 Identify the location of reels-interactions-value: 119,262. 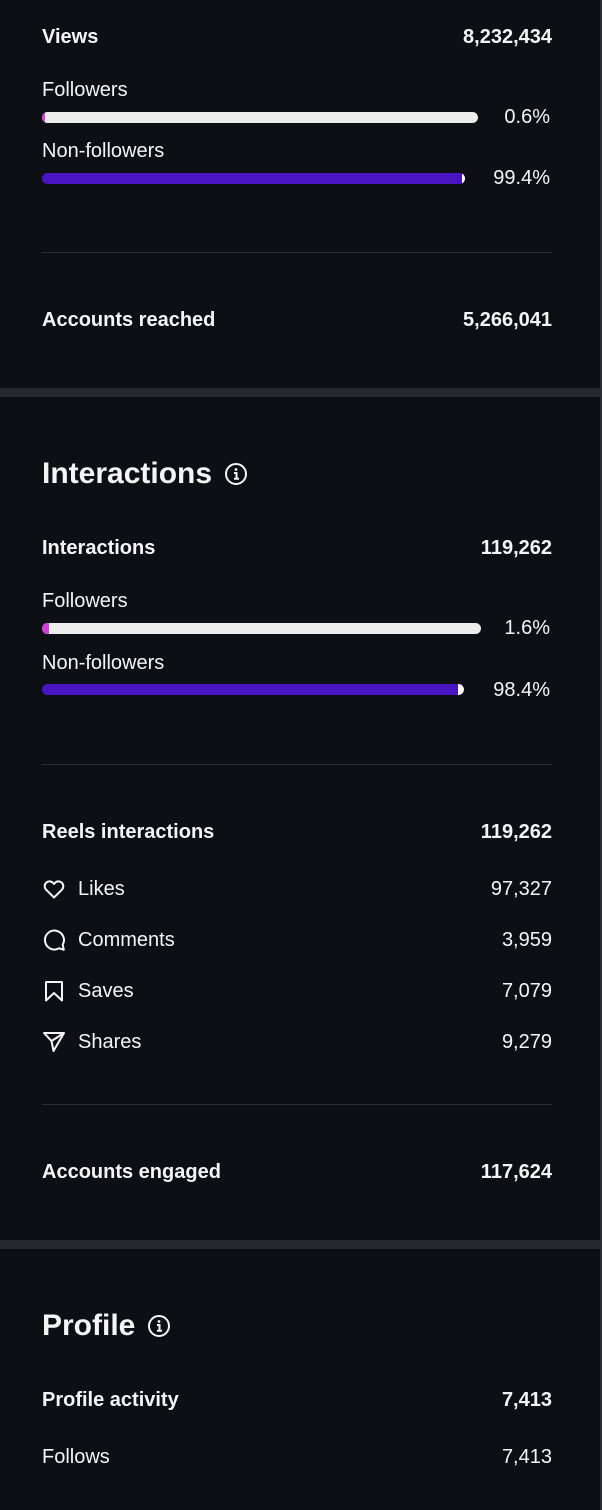
(516, 832).